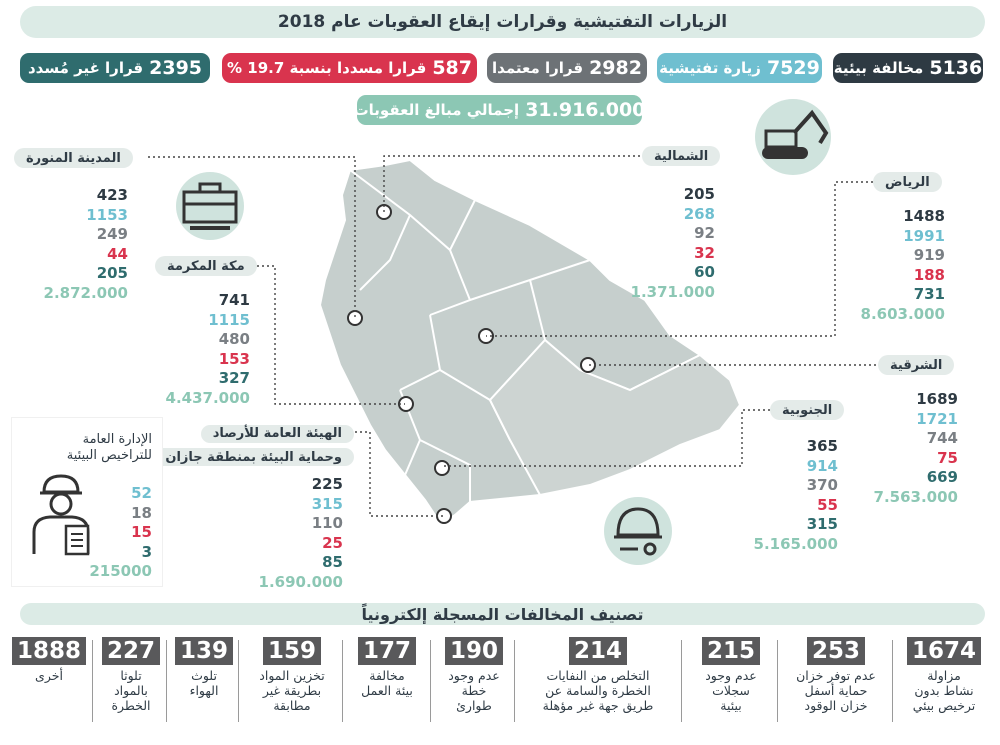 This screenshot has height=745, width=1000. Describe the element at coordinates (499, 110) in the screenshot. I see `total-fines: 31.916.000 إجمالي مبالغ العقوبات` at that location.